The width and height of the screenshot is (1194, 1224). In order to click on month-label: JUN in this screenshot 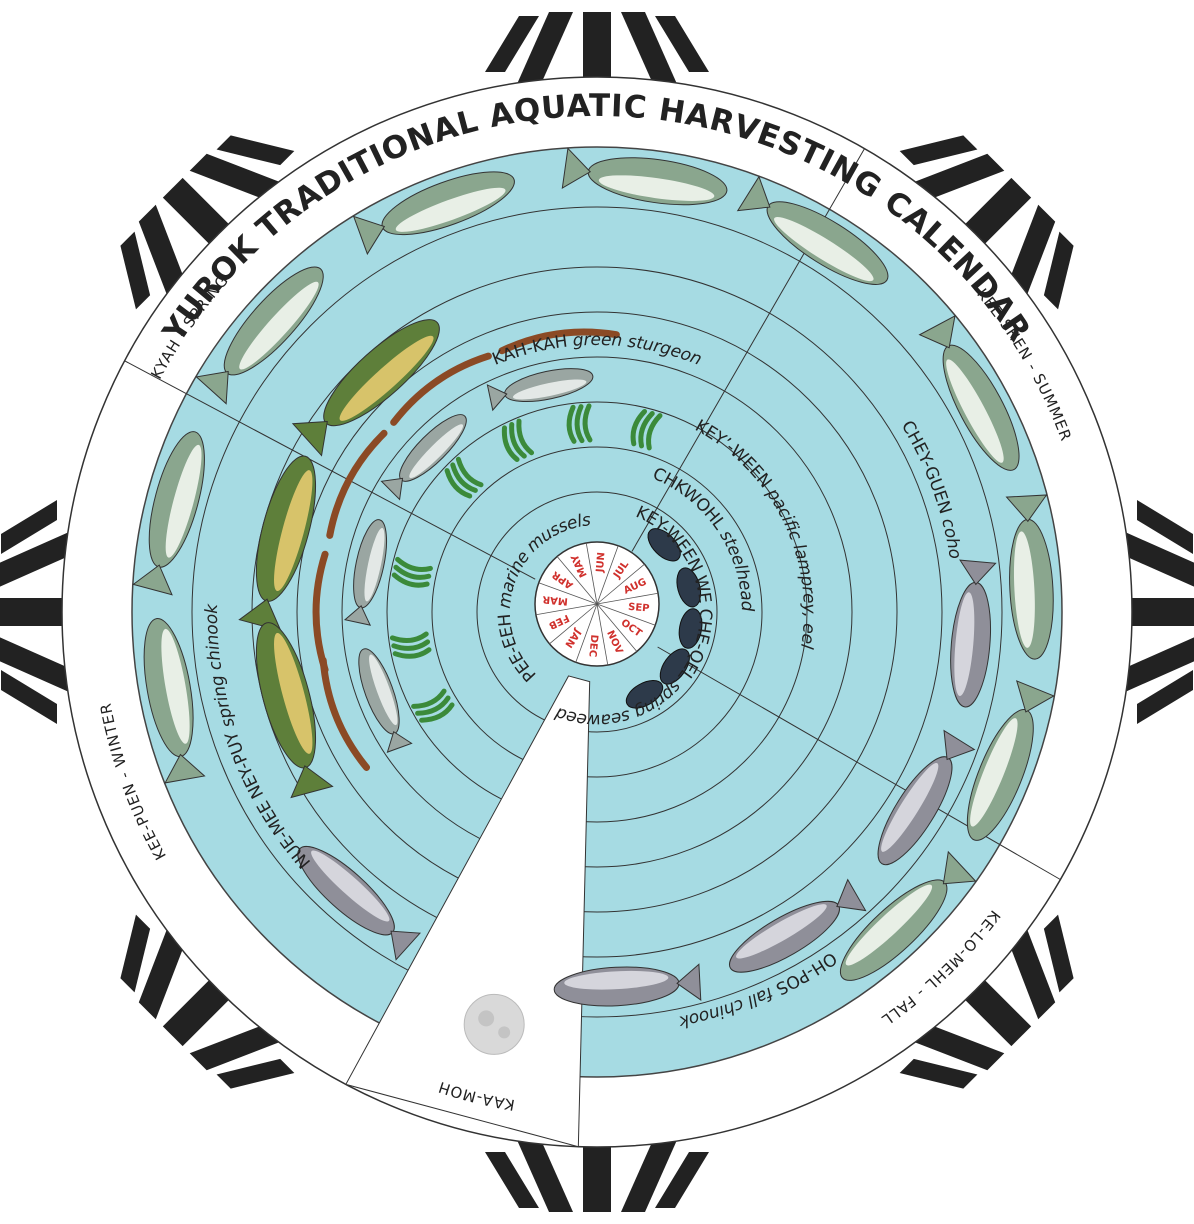, I will do `click(601, 563)`.